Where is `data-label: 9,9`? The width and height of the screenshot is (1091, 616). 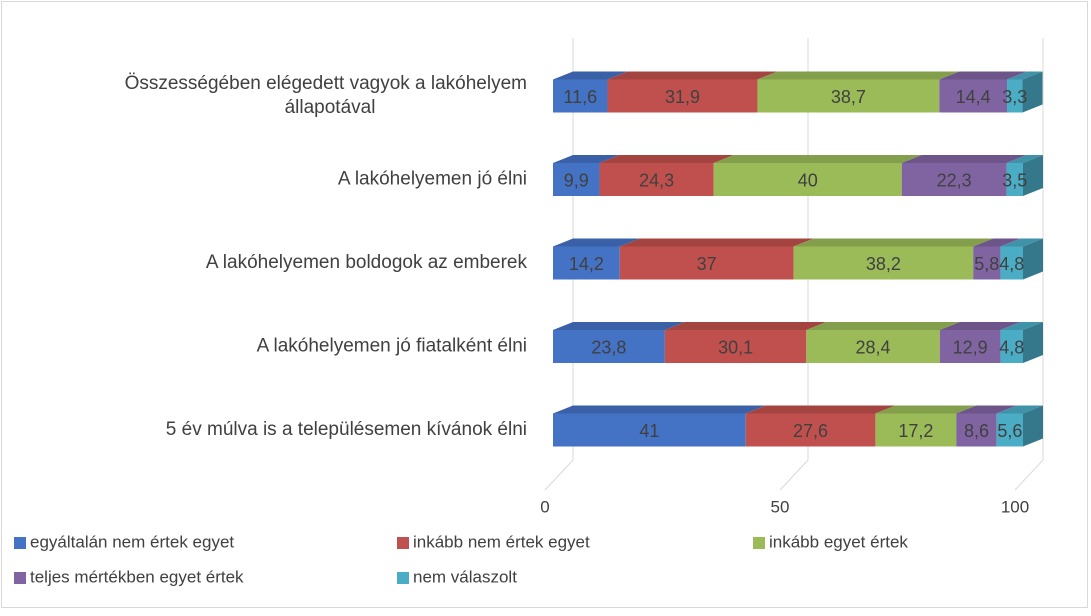
data-label: 9,9 is located at coordinates (576, 180).